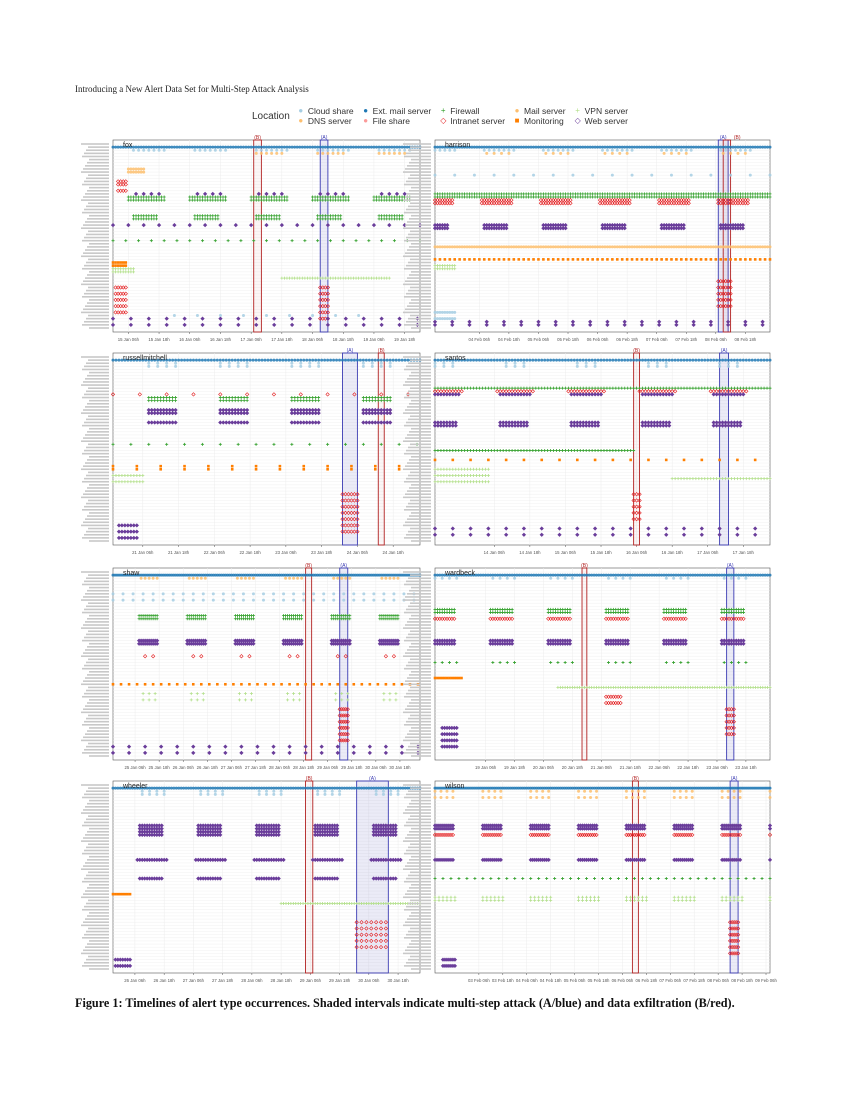 This screenshot has width=850, height=1100. I want to click on panel-title: santos, so click(455, 358).